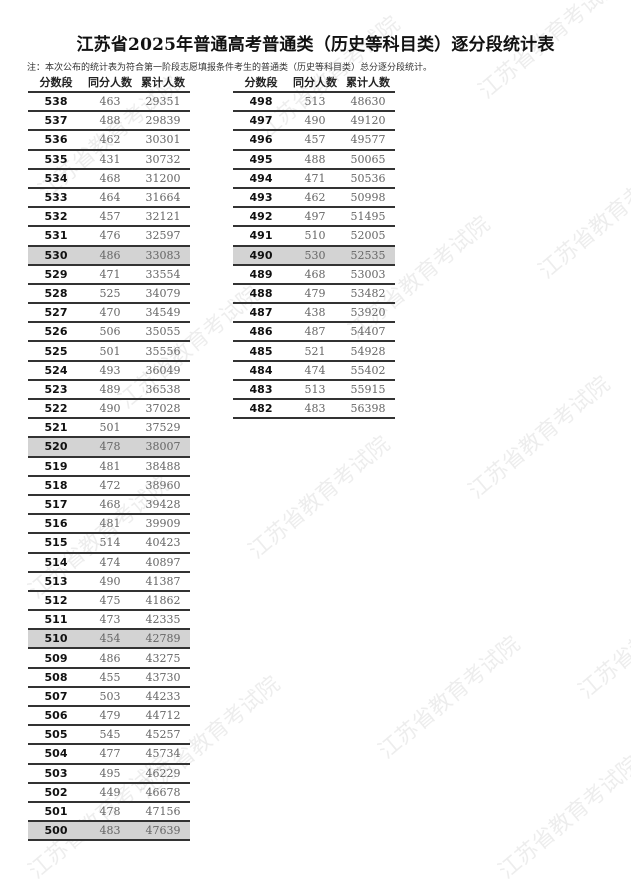  What do you see at coordinates (368, 409) in the screenshot?
I see `cumulative-cell: 56398` at bounding box center [368, 409].